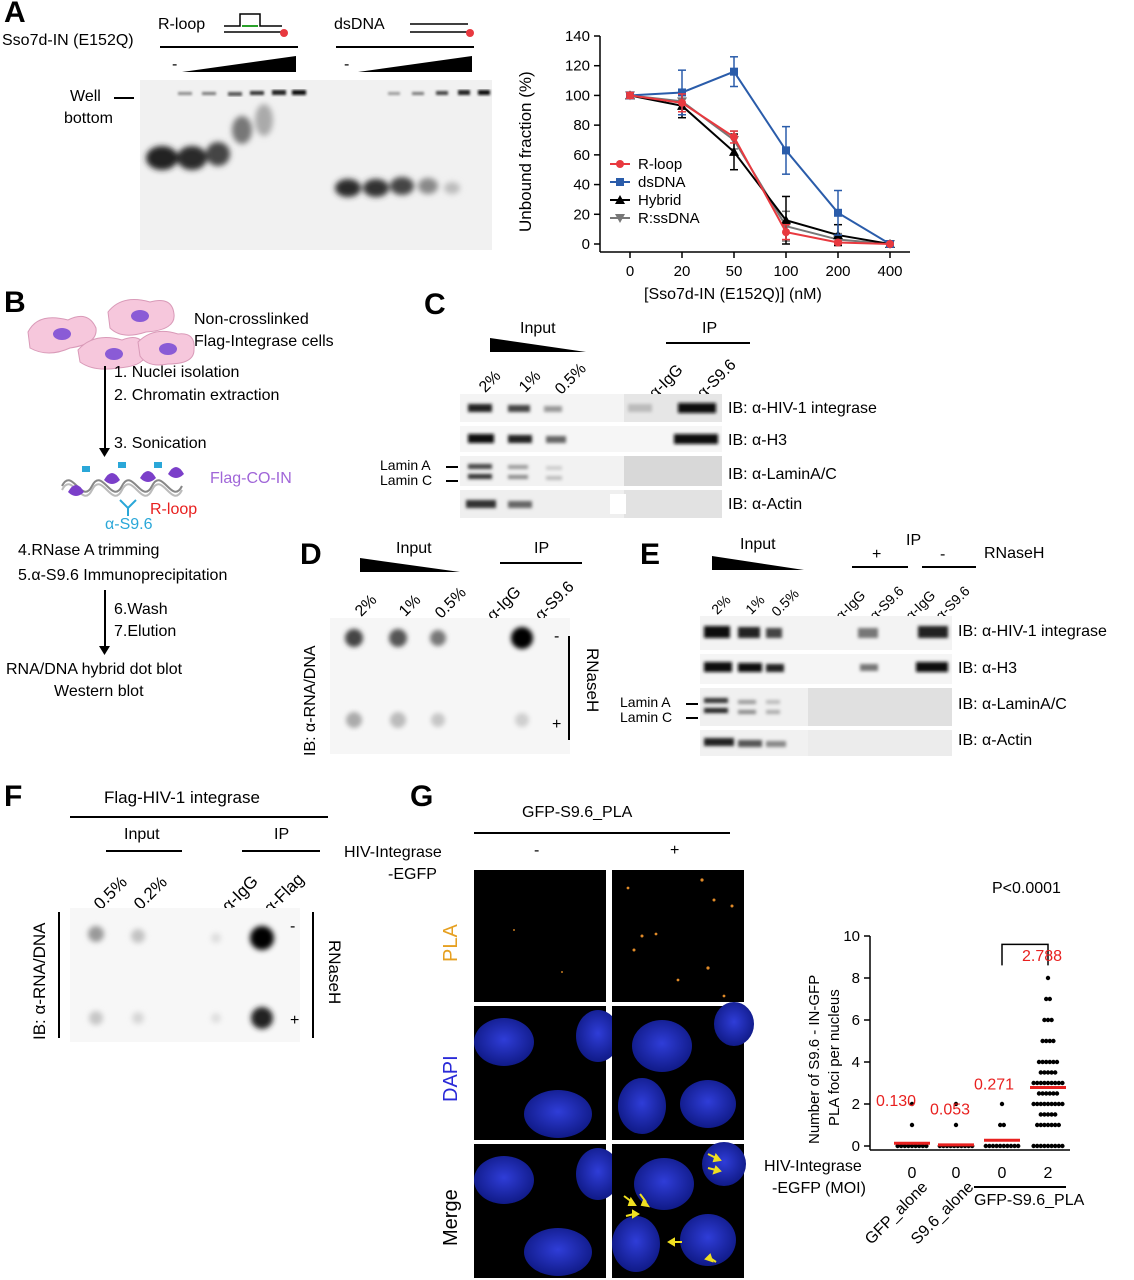 This screenshot has height=1280, width=1134. What do you see at coordinates (577, 812) in the screenshot?
I see `g-title: GFP-S9.6_PLA` at bounding box center [577, 812].